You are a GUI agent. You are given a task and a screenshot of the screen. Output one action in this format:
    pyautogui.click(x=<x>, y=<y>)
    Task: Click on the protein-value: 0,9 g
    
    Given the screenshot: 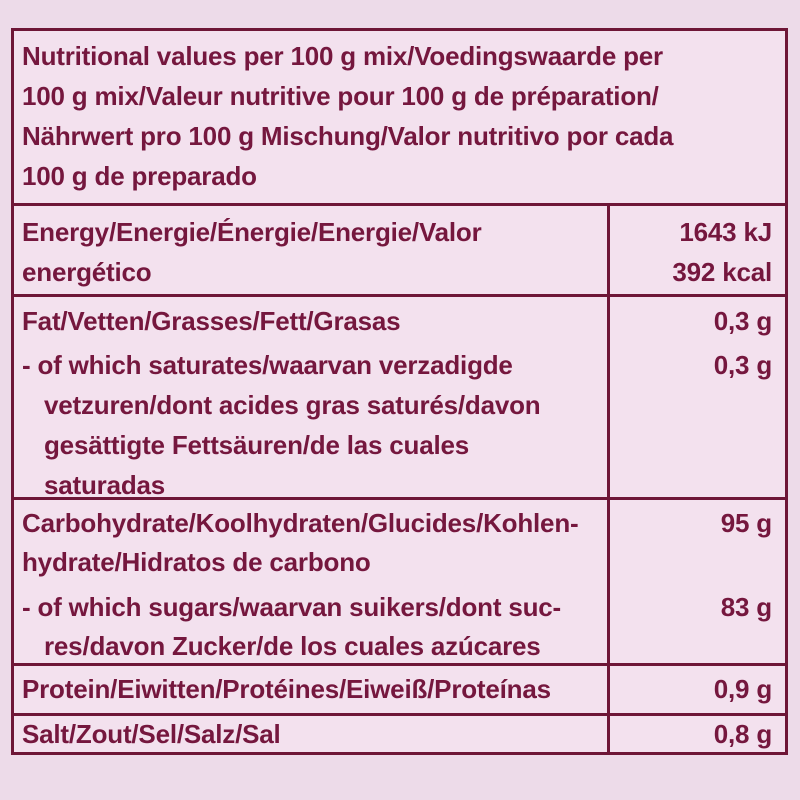 What is the action you would take?
    pyautogui.click(x=696, y=689)
    